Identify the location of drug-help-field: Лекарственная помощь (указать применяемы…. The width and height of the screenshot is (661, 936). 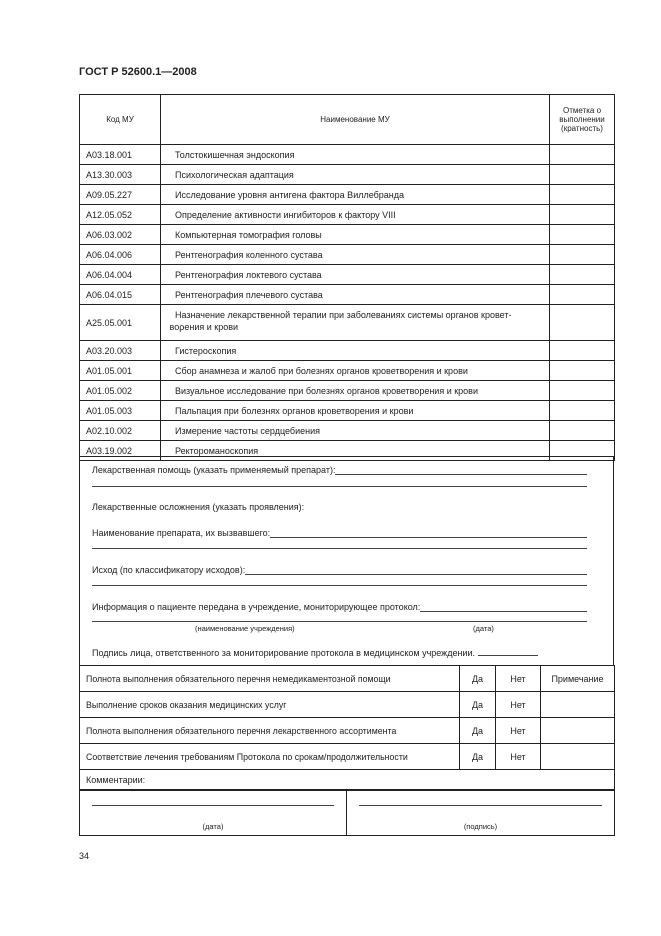
(339, 470).